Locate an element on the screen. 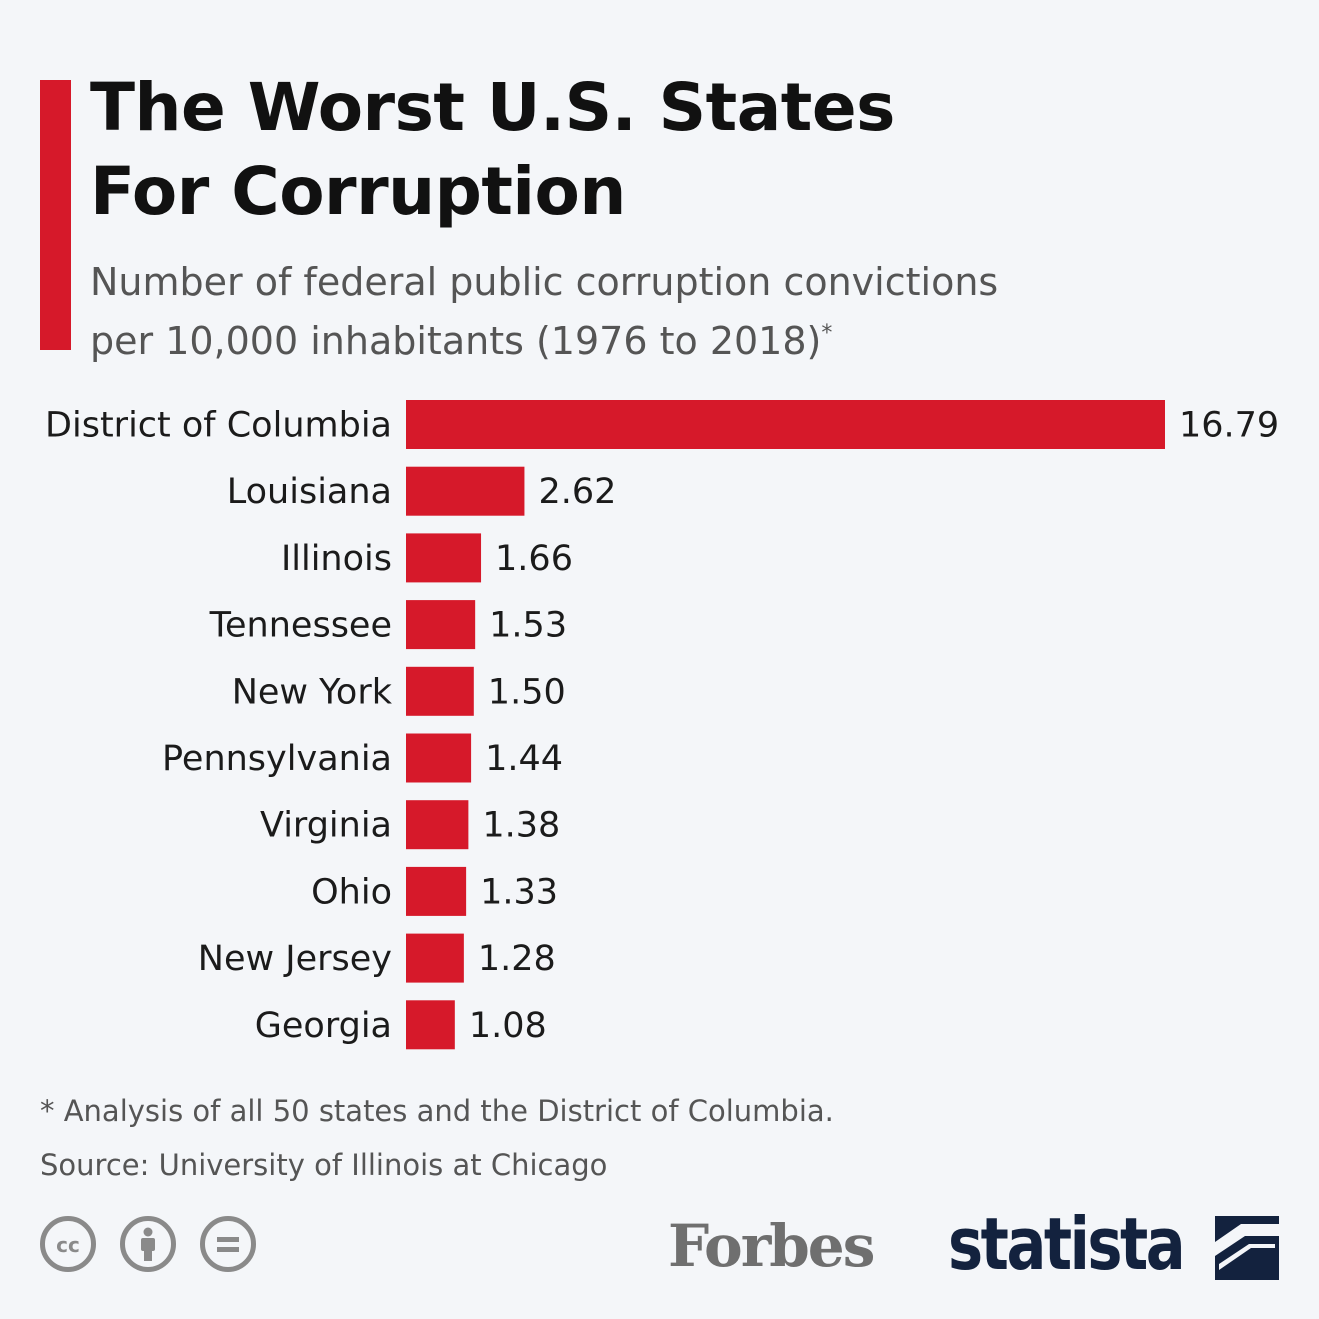  statista-logo-text: statista is located at coordinates (1067, 1244).